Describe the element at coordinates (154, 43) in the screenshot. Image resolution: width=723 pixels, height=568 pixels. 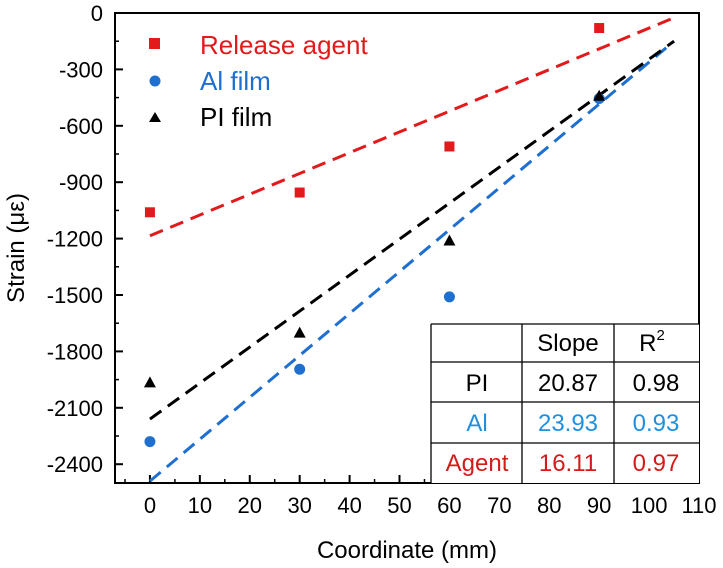
I see `legend-marker-release-agent` at that location.